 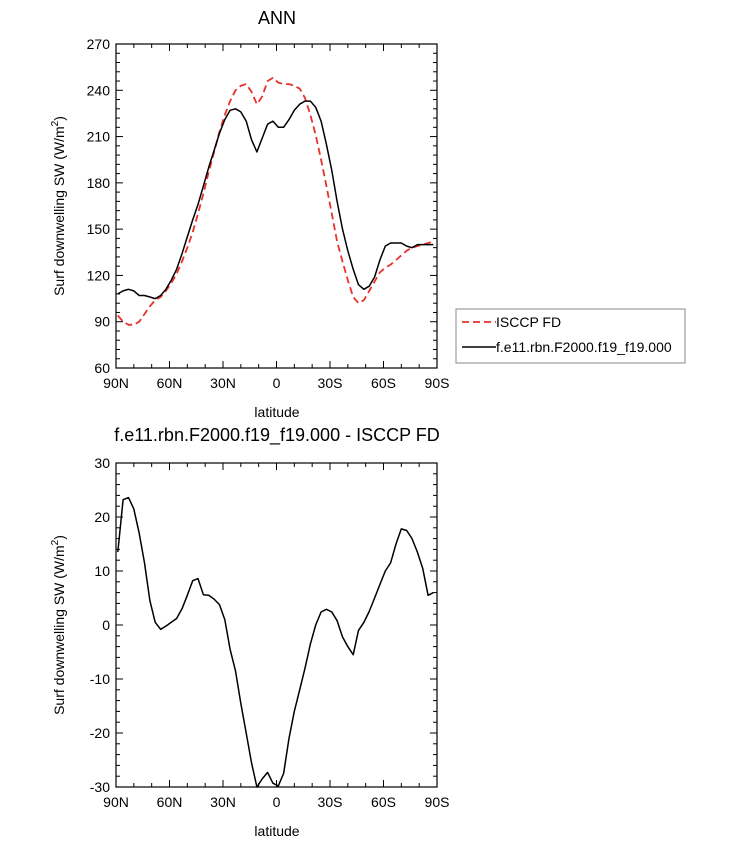 What do you see at coordinates (383, 383) in the screenshot?
I see `top-x-tick-label: 60S` at bounding box center [383, 383].